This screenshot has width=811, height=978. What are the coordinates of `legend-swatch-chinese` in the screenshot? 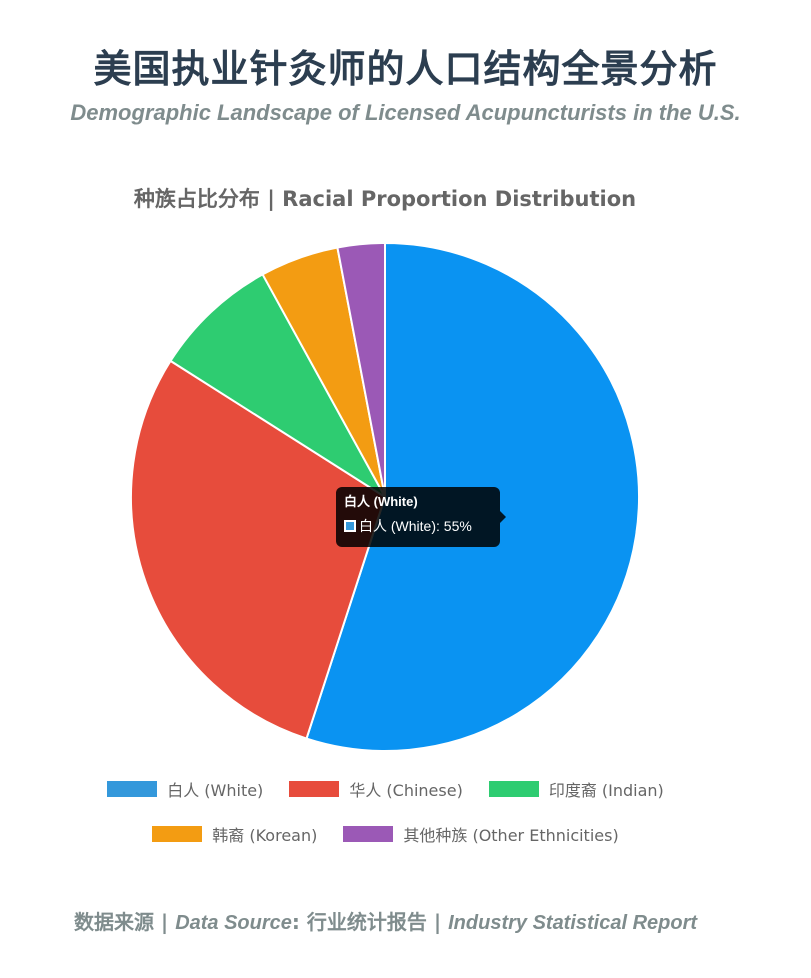 It's located at (314, 789).